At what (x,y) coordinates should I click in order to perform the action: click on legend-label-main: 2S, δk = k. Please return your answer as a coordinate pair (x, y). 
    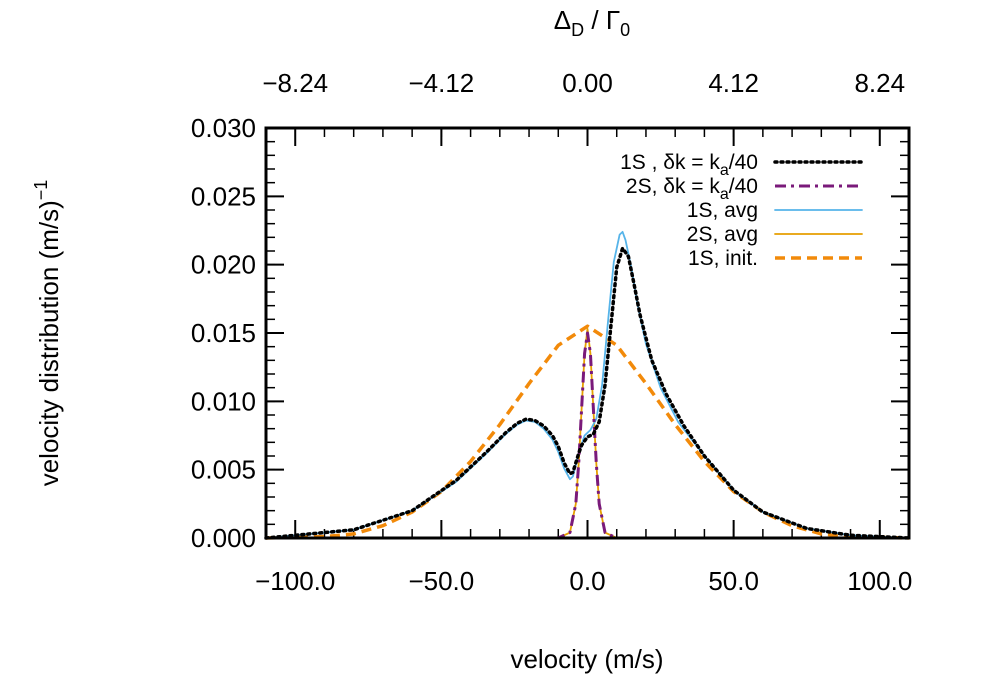
    Looking at the image, I should click on (673, 186).